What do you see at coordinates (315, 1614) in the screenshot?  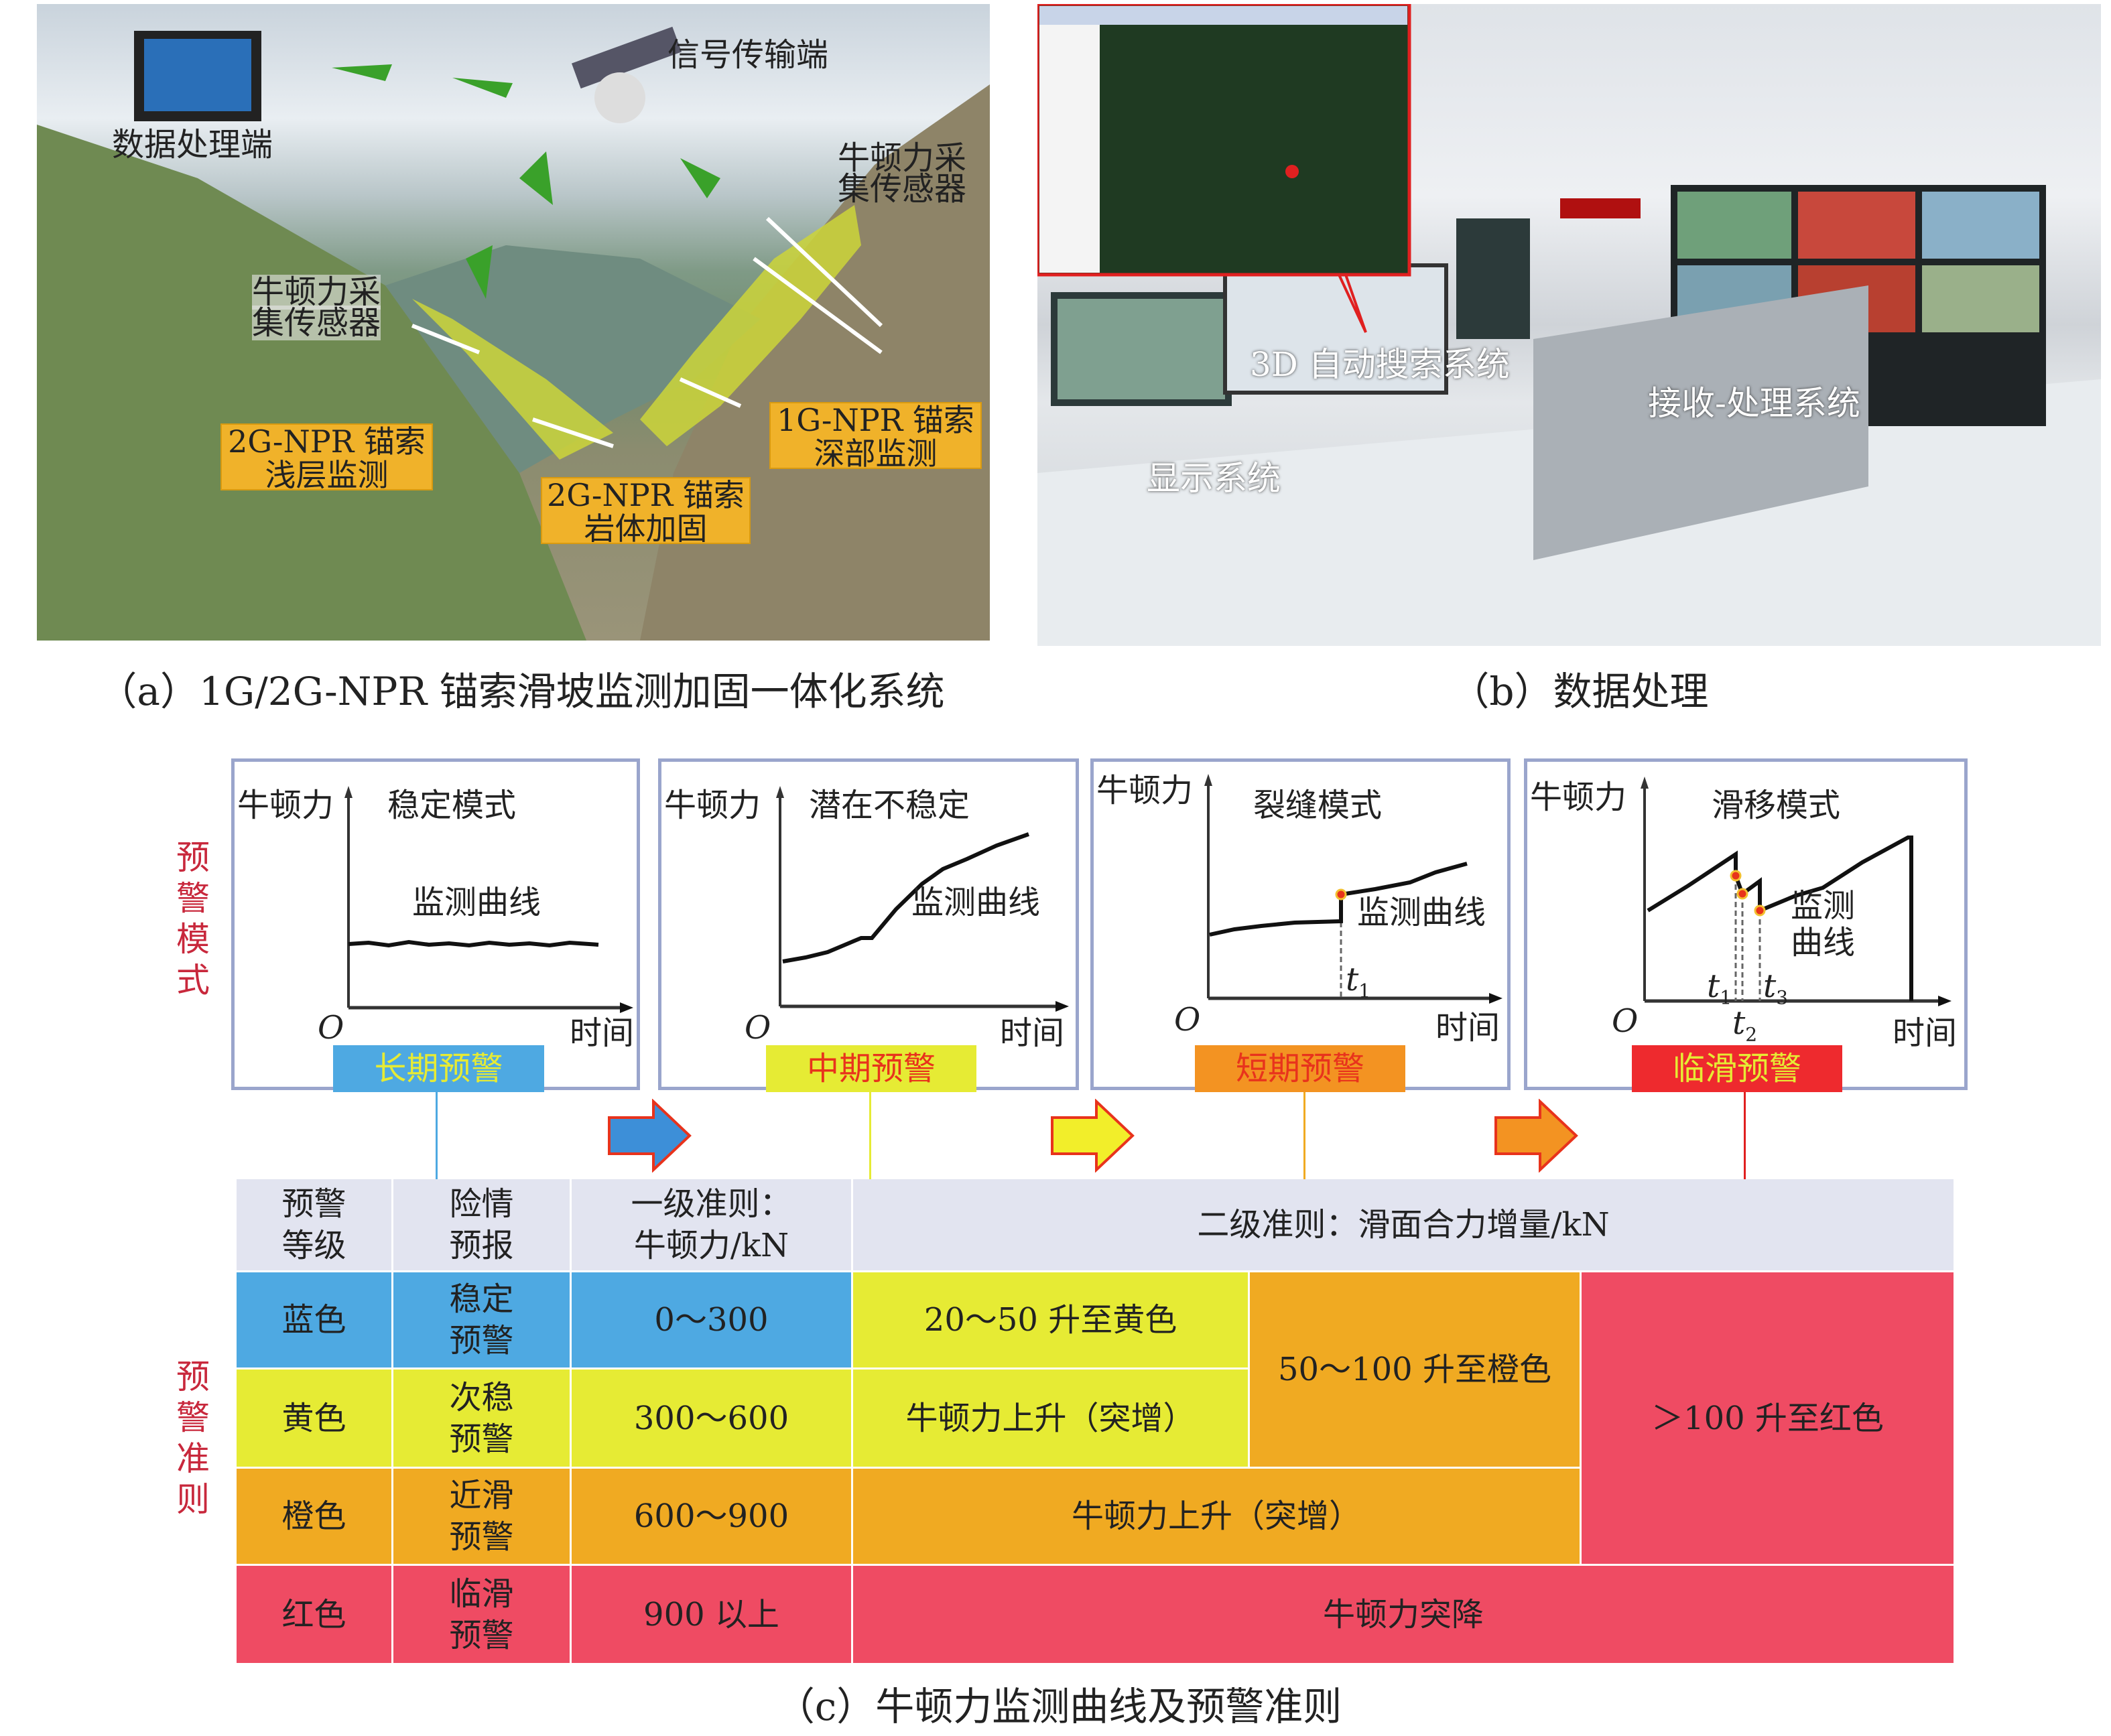 I see `row-red-level: 红色` at bounding box center [315, 1614].